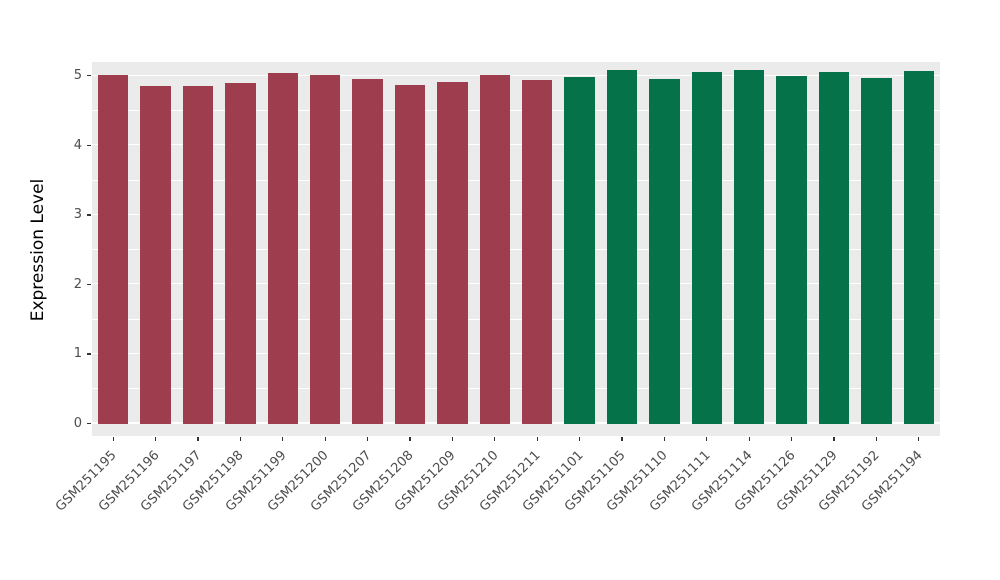  Describe the element at coordinates (77, 354) in the screenshot. I see `y-tick-label: 1` at that location.